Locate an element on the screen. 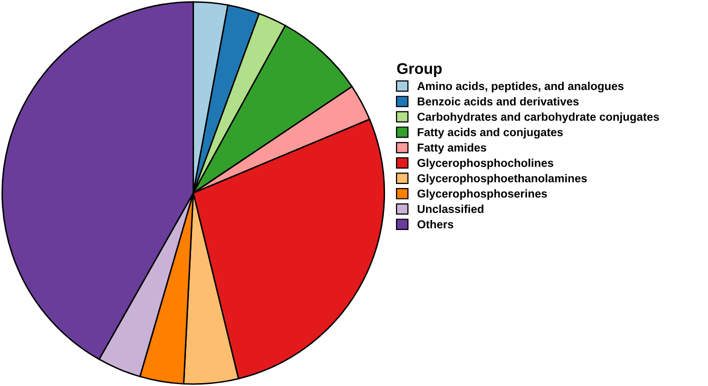 Image resolution: width=708 pixels, height=386 pixels. legend-label: Glycerophosphoethanolamines is located at coordinates (502, 179).